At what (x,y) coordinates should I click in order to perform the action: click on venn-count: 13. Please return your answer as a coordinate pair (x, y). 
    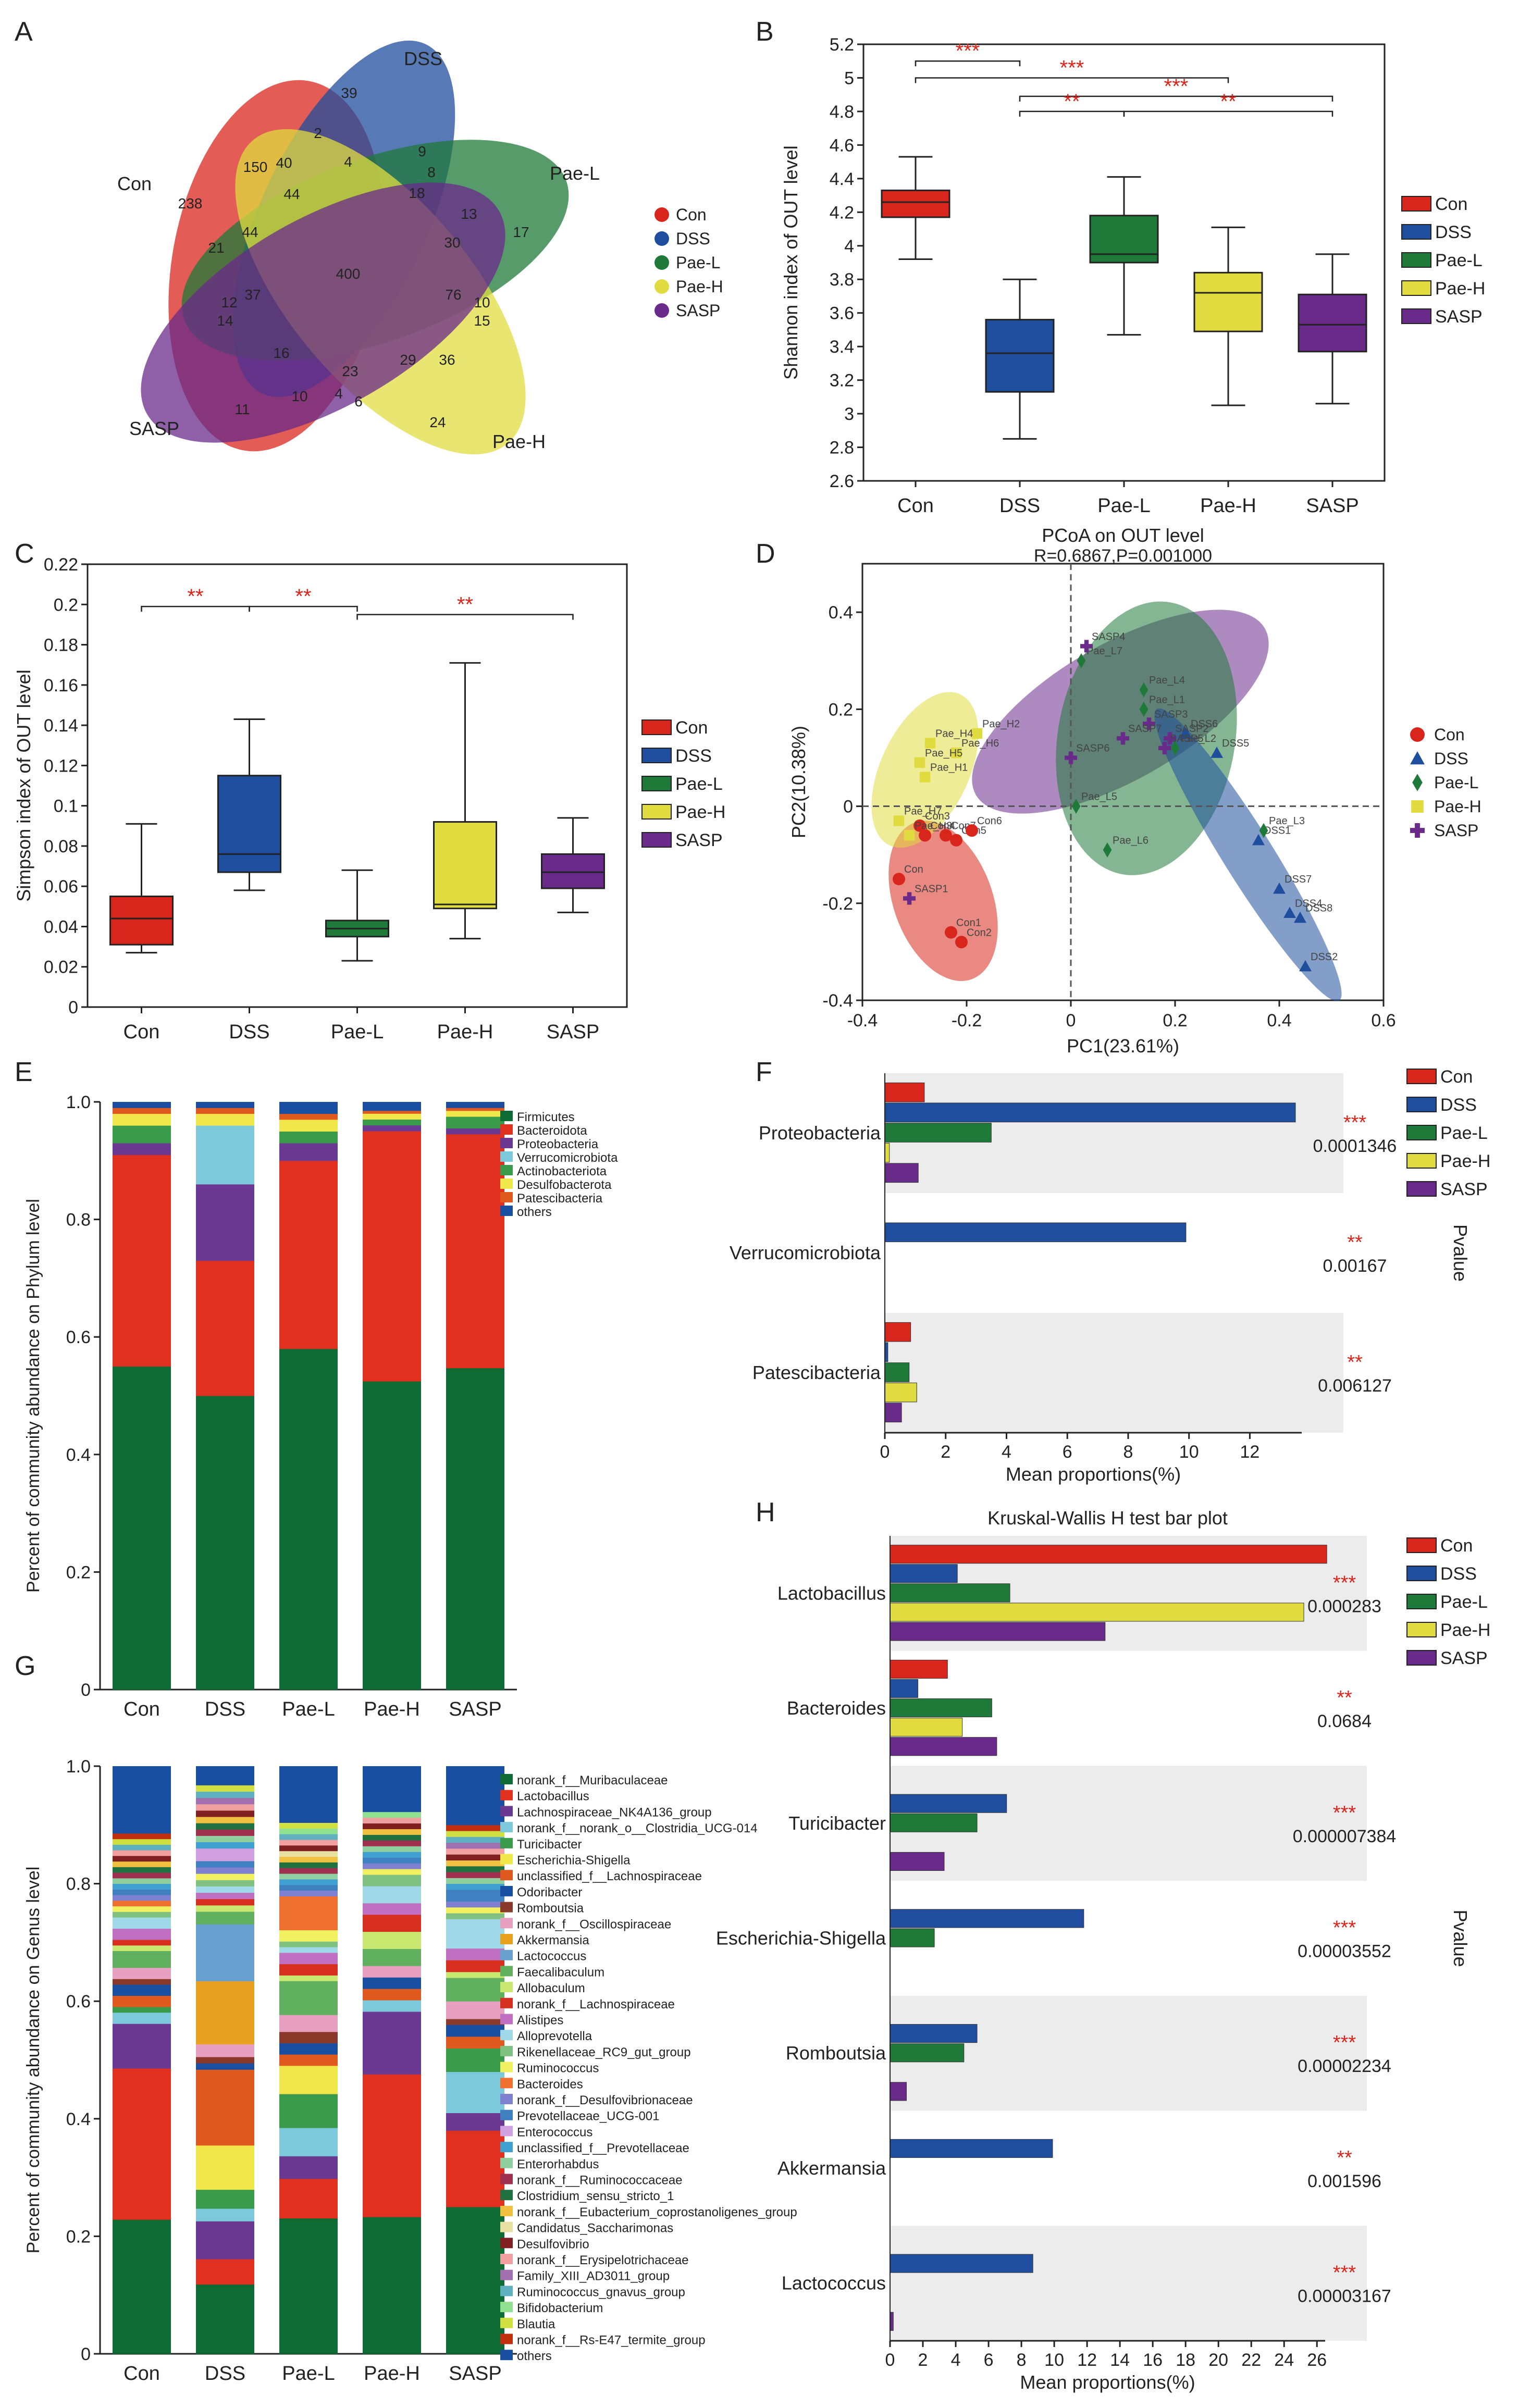
    Looking at the image, I should click on (469, 214).